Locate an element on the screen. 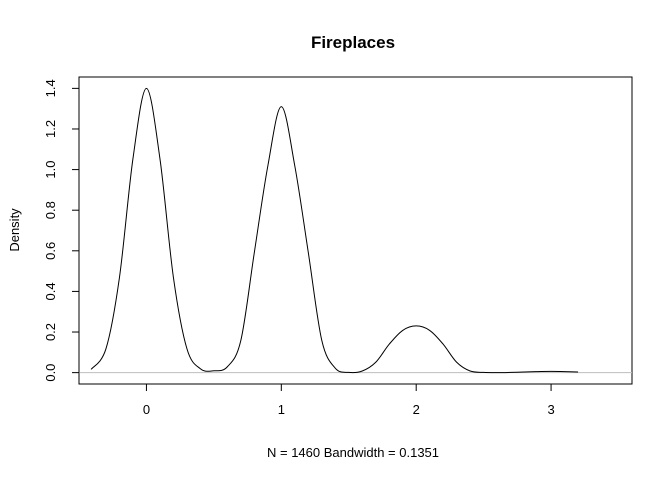  y-tick-label: 1.2 is located at coordinates (50, 129).